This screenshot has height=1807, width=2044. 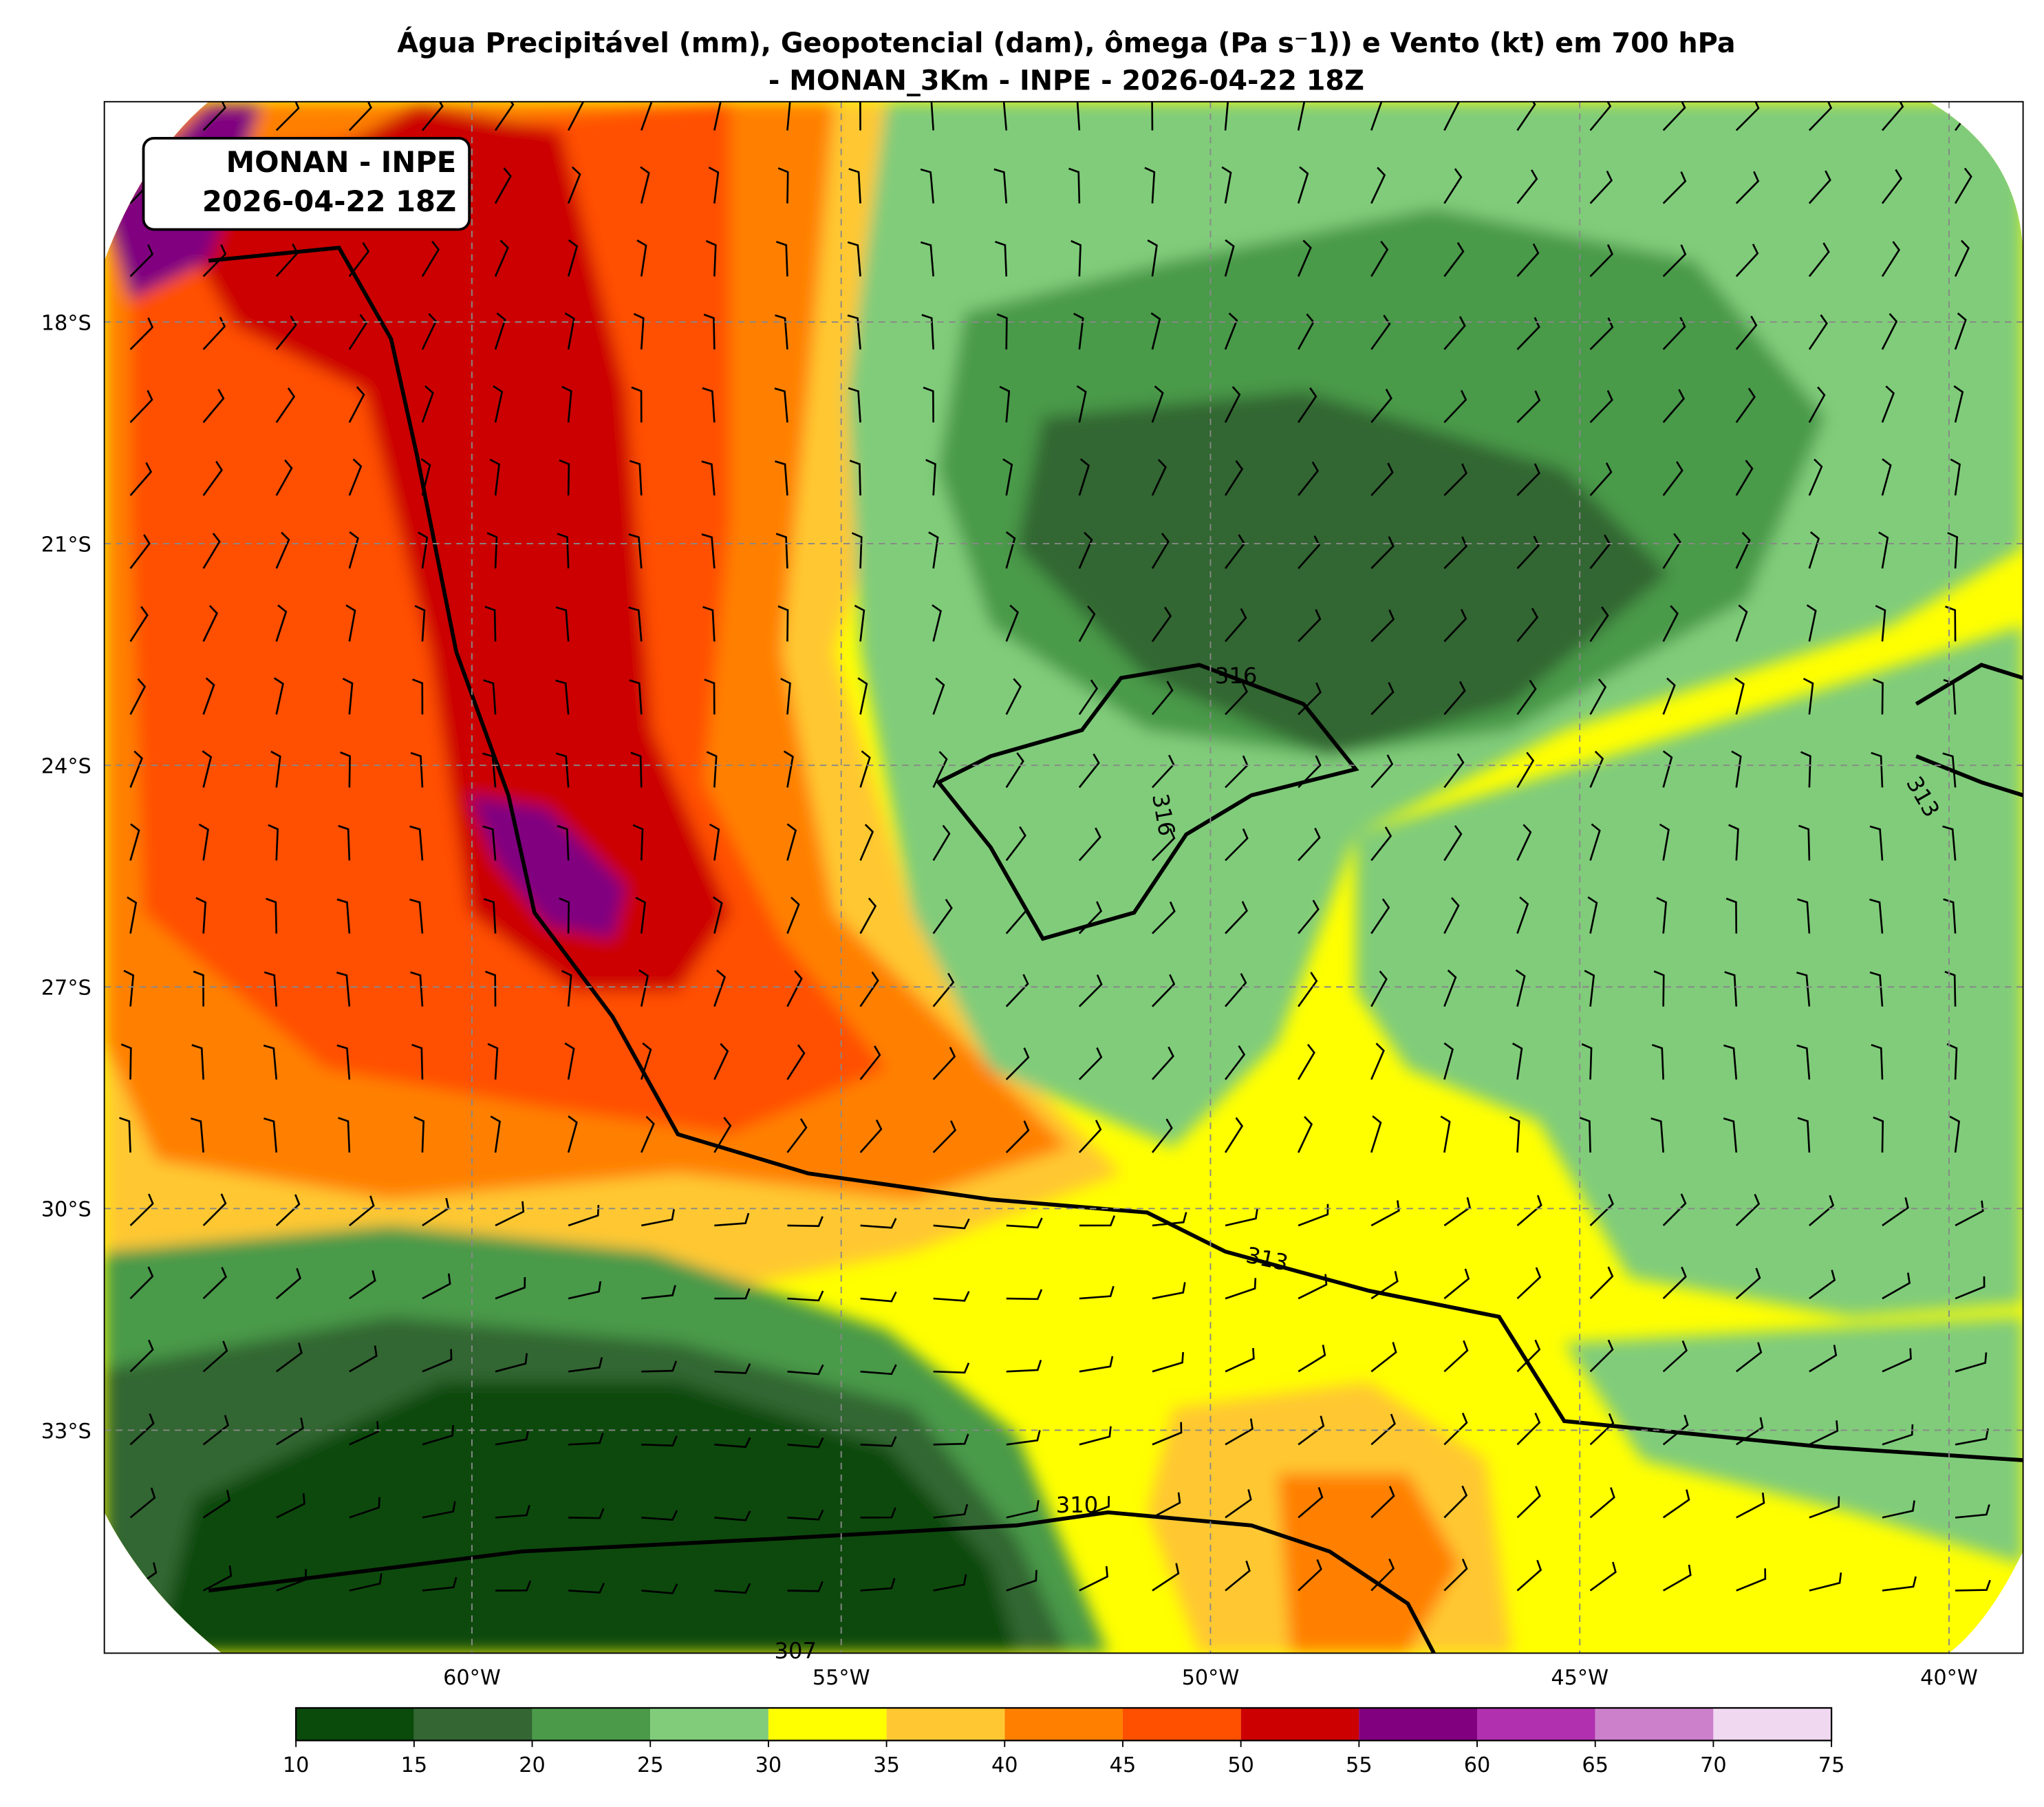 What do you see at coordinates (1066, 81) in the screenshot?
I see `title-line: - MONAN_3Km - INPE - 2026-04-22 18Z` at bounding box center [1066, 81].